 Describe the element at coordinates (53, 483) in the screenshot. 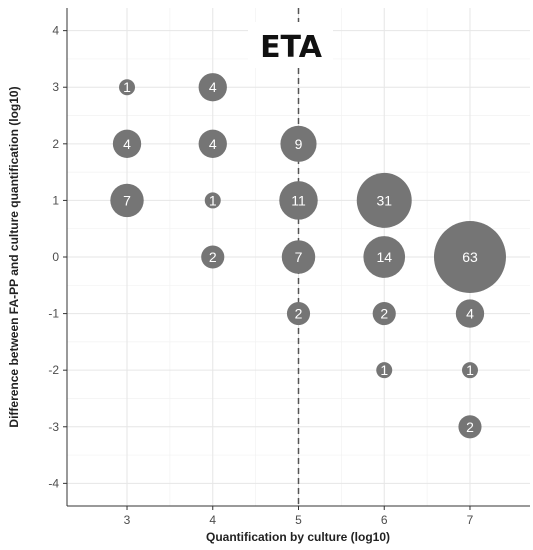

I see `y-tick-label: -4` at that location.